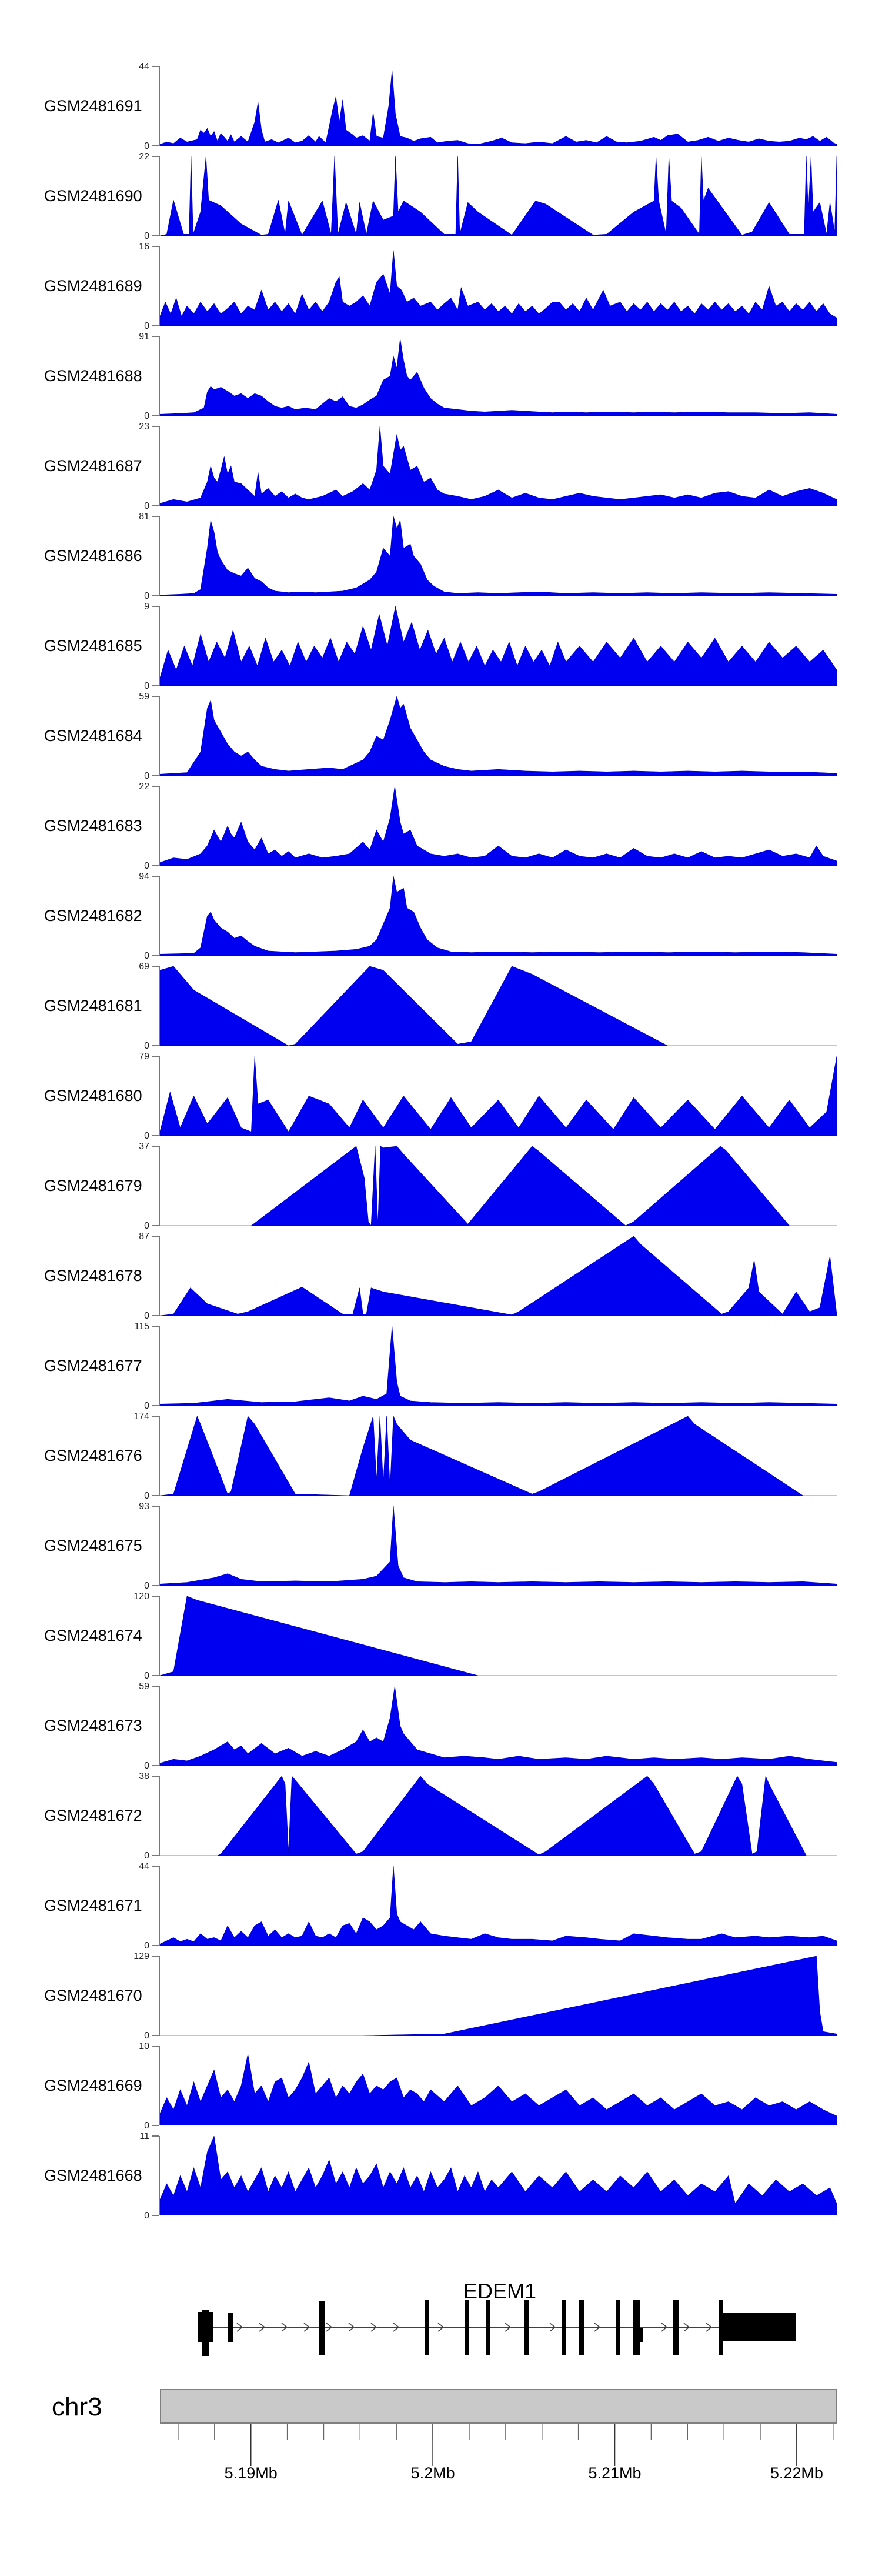  I want to click on track-row: GSM2481683 22 0, so click(441, 823).